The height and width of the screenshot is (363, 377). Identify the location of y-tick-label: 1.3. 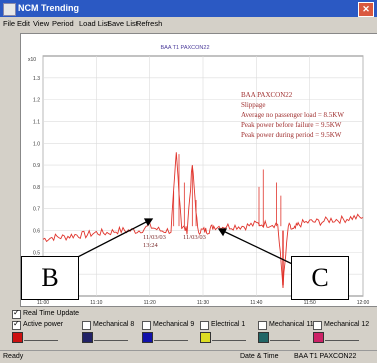
(36, 79).